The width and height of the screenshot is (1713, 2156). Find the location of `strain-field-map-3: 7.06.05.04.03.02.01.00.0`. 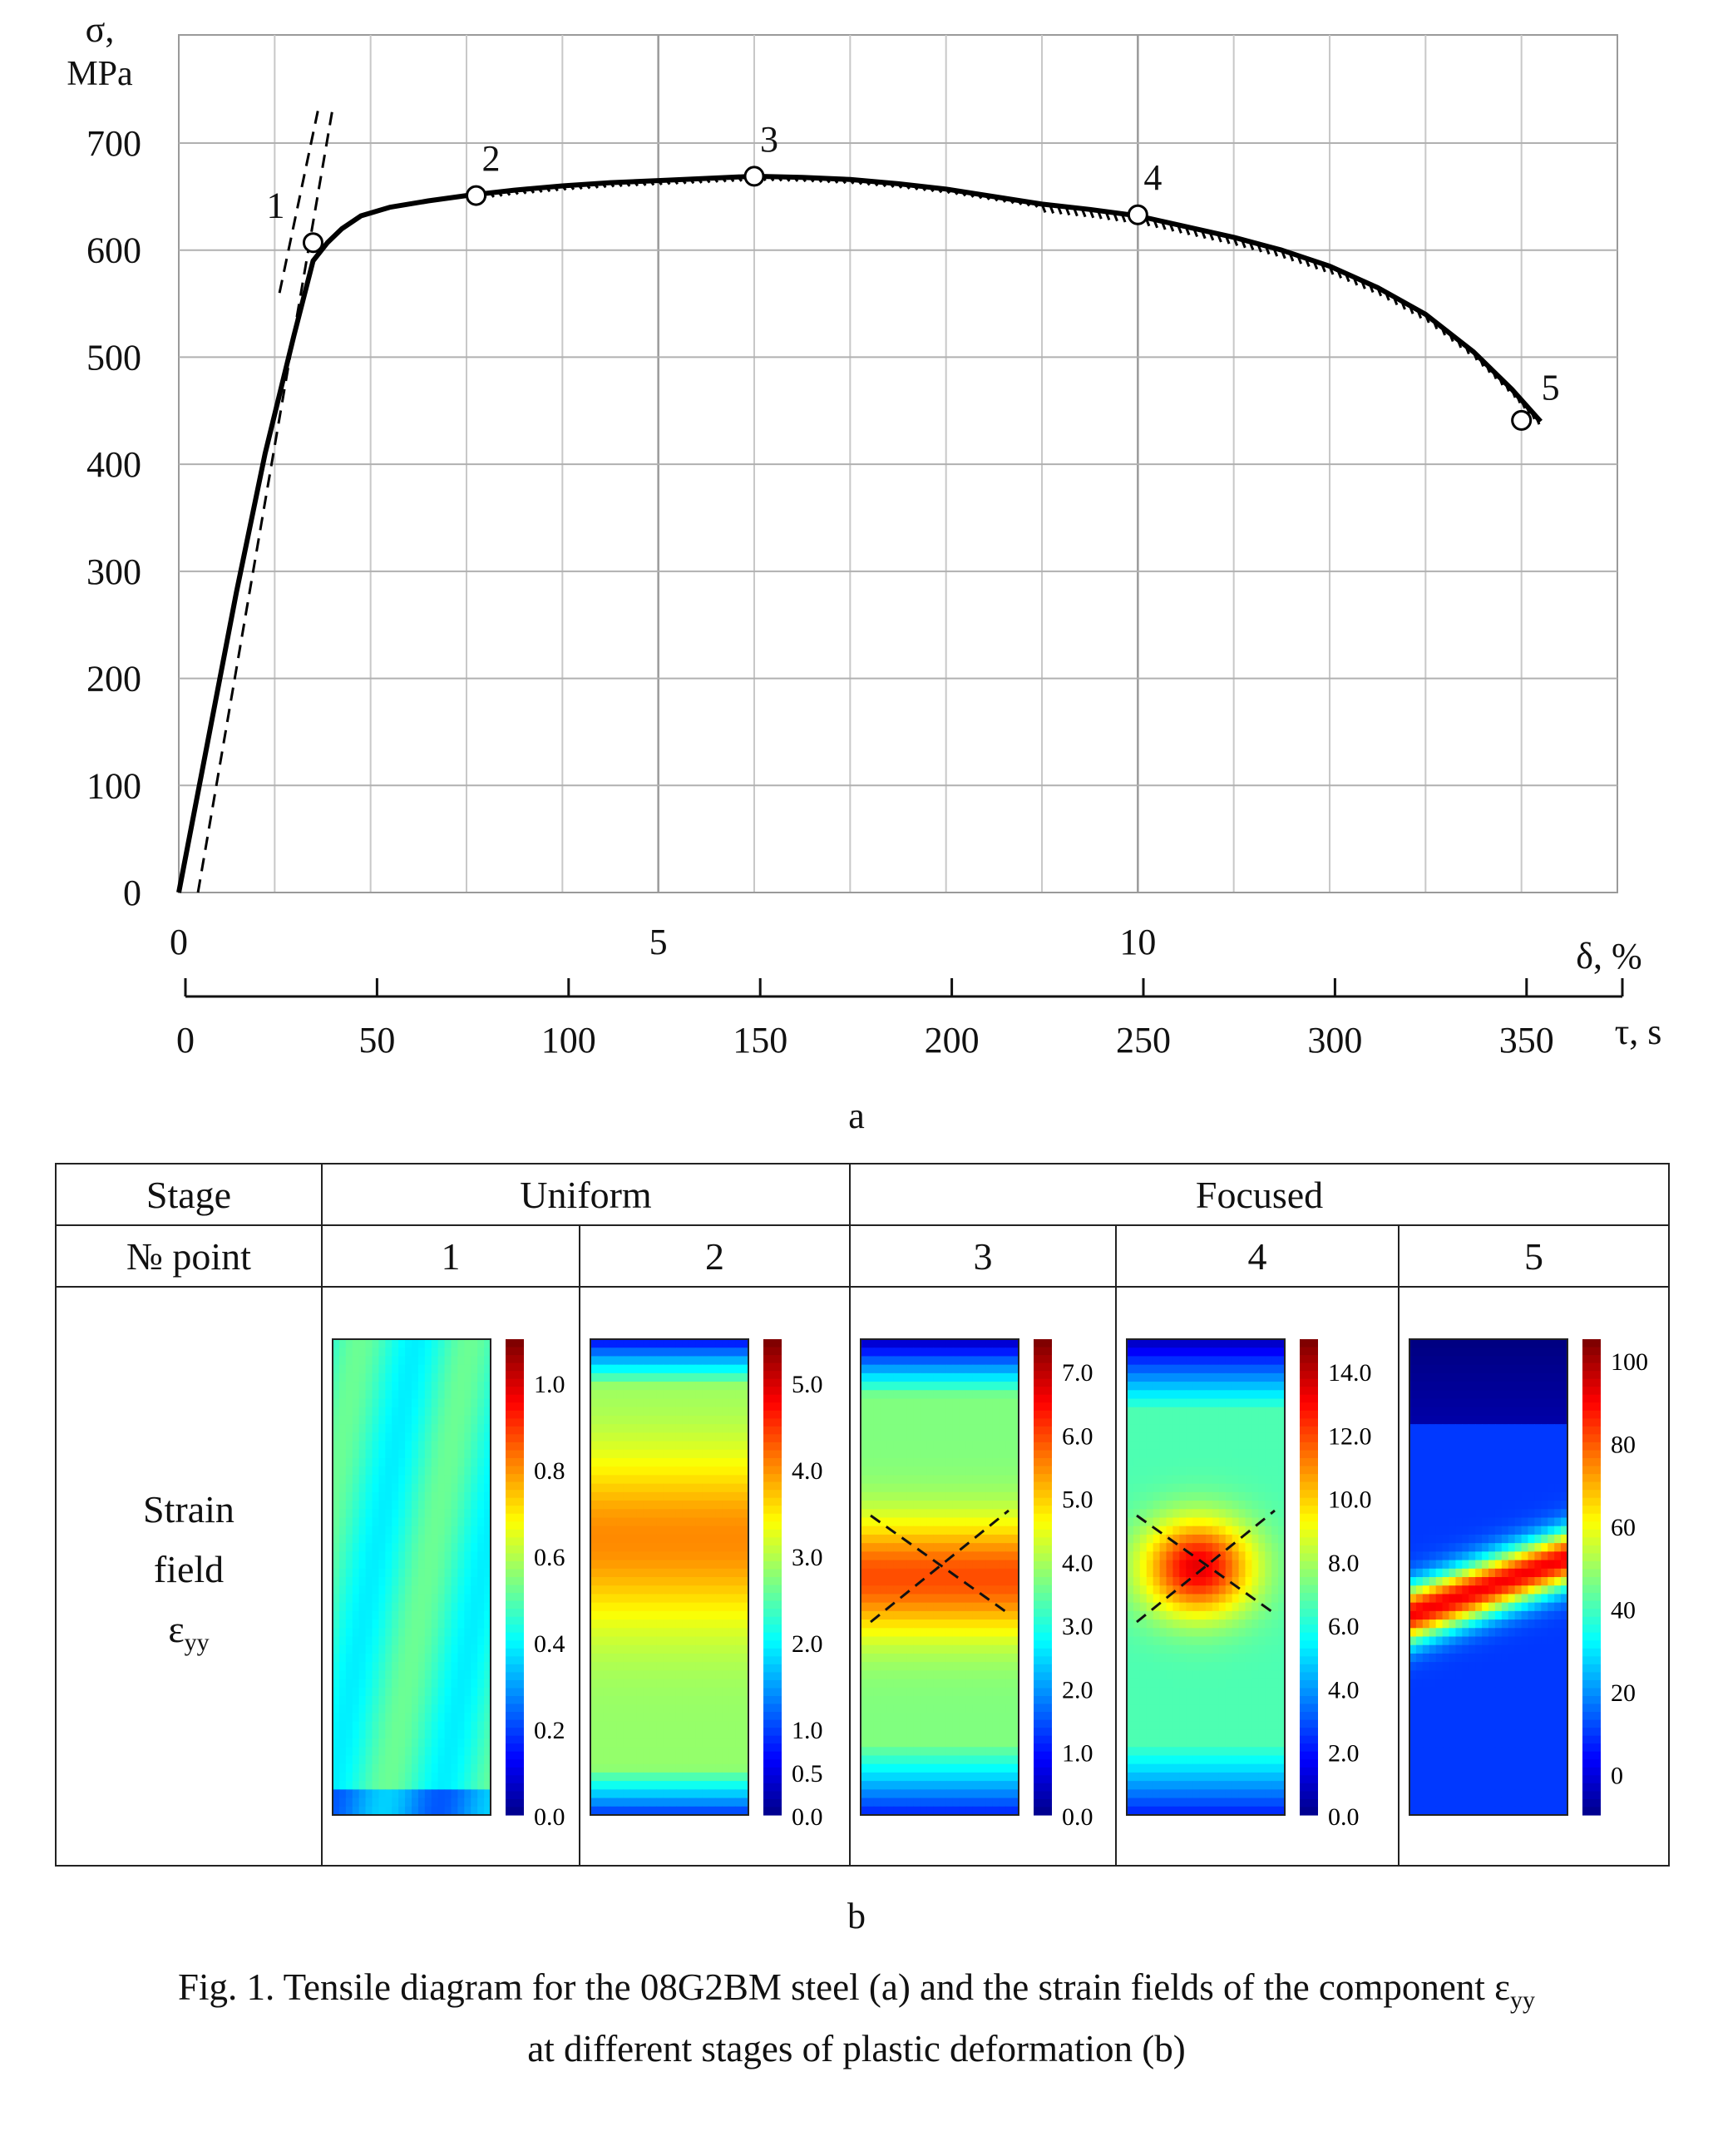

strain-field-map-3: 7.06.05.04.03.02.01.00.0 is located at coordinates (976, 1585).